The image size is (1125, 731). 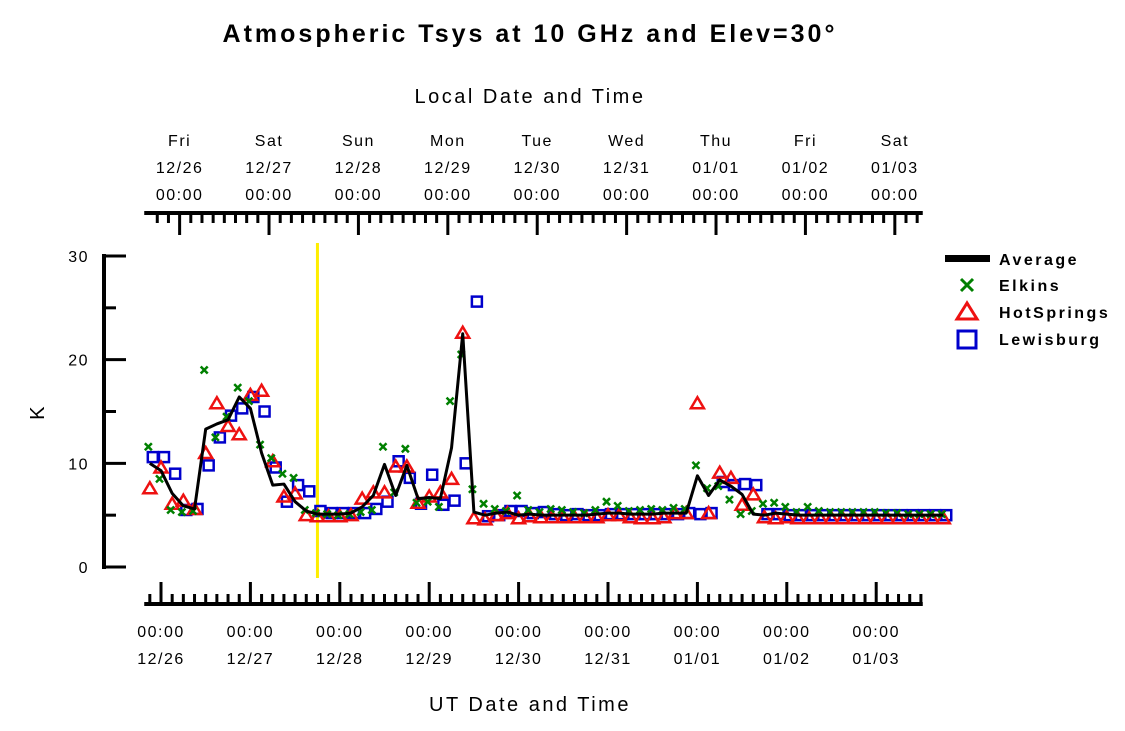 What do you see at coordinates (895, 168) in the screenshot?
I see `top-tick-date: 01/03` at bounding box center [895, 168].